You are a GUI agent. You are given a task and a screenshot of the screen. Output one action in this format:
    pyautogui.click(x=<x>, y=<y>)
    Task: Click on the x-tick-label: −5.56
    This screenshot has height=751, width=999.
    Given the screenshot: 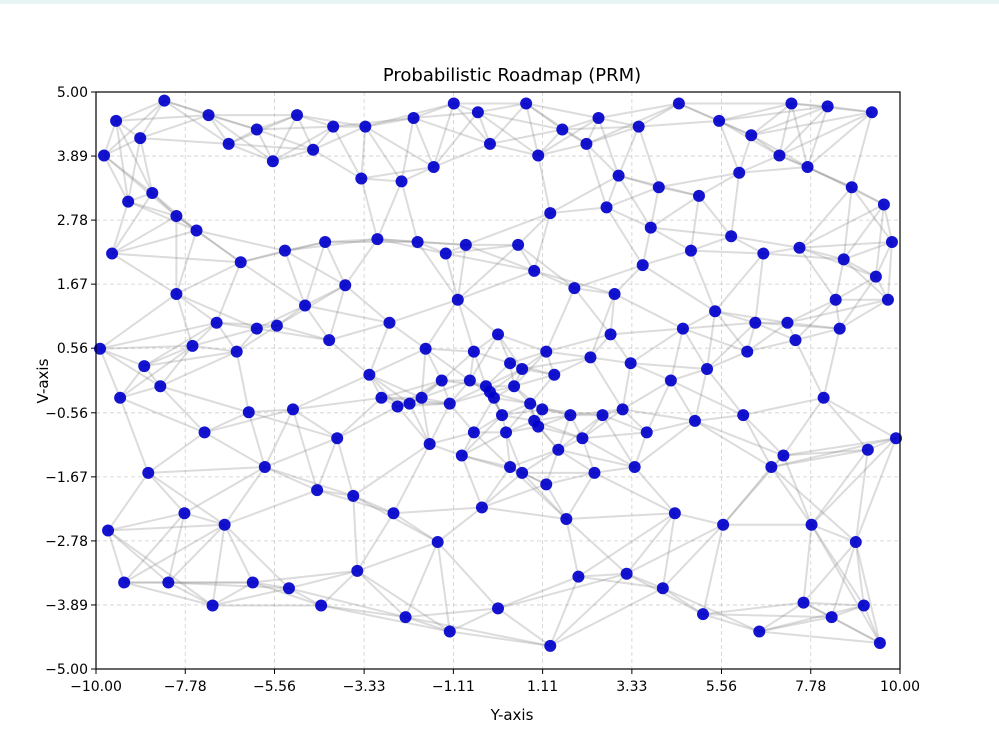 What is the action you would take?
    pyautogui.click(x=274, y=687)
    